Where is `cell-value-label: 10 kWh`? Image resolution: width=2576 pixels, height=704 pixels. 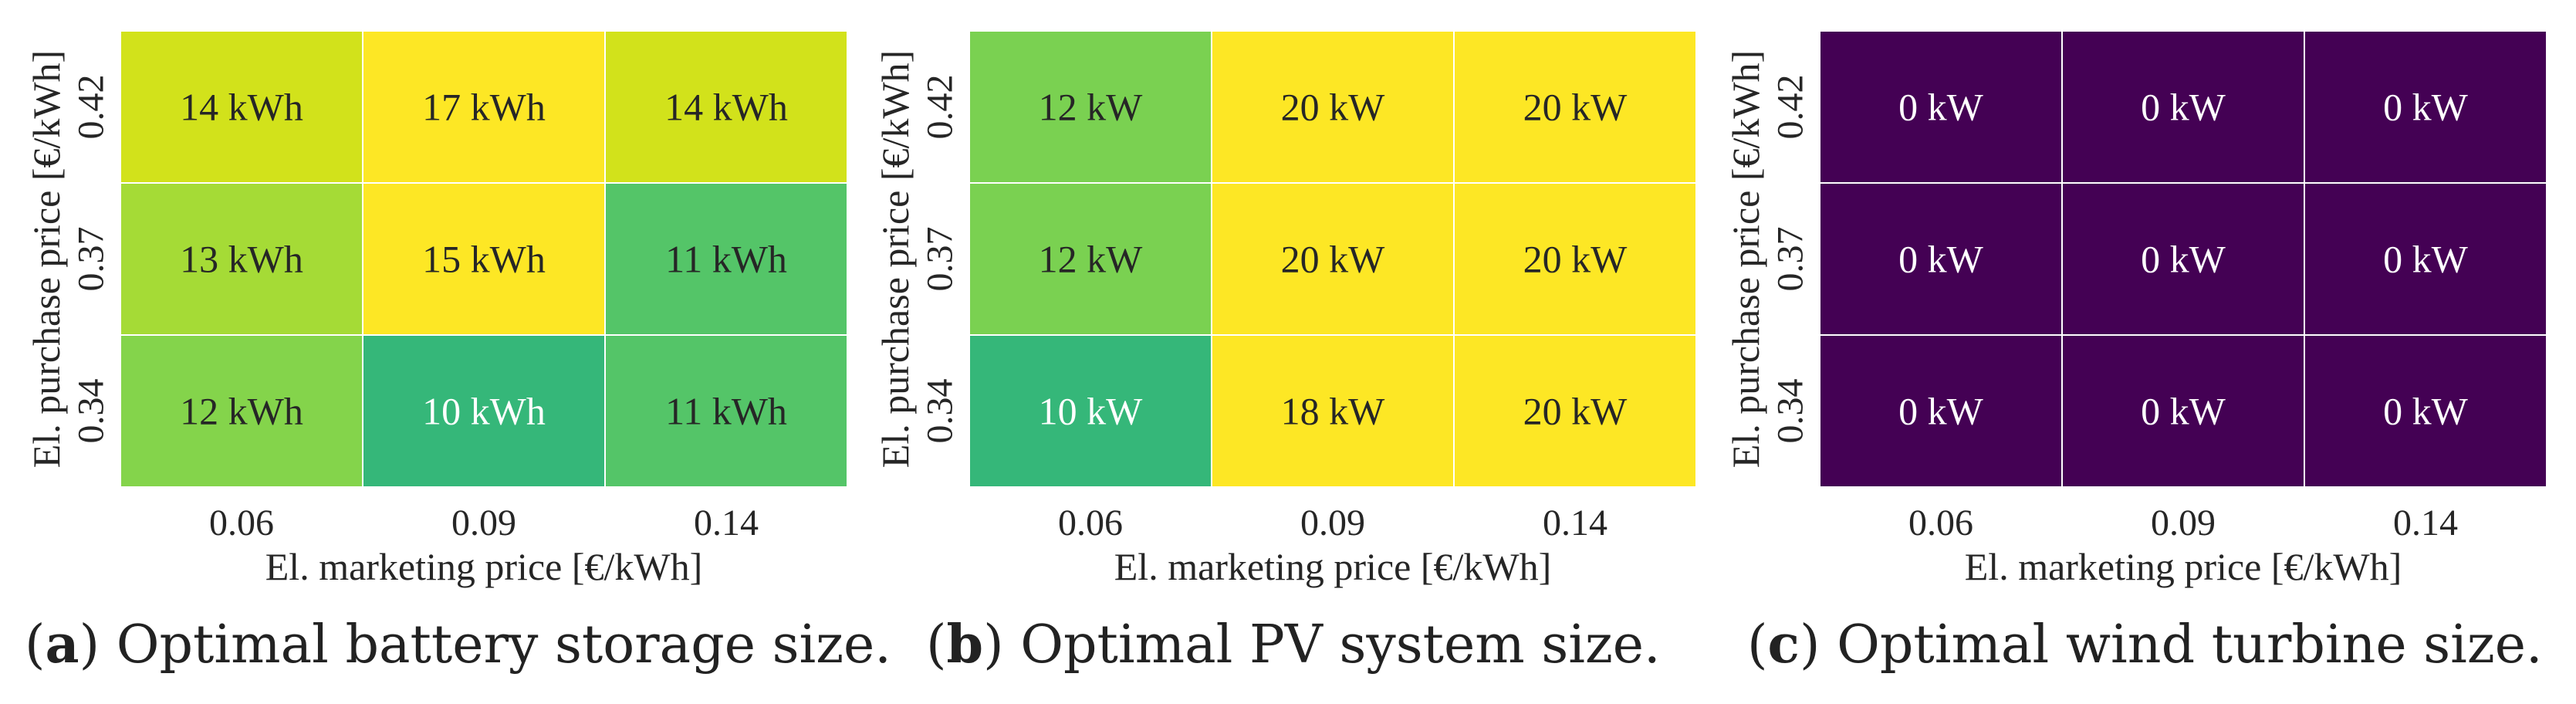
cell-value-label: 10 kWh is located at coordinates (484, 411).